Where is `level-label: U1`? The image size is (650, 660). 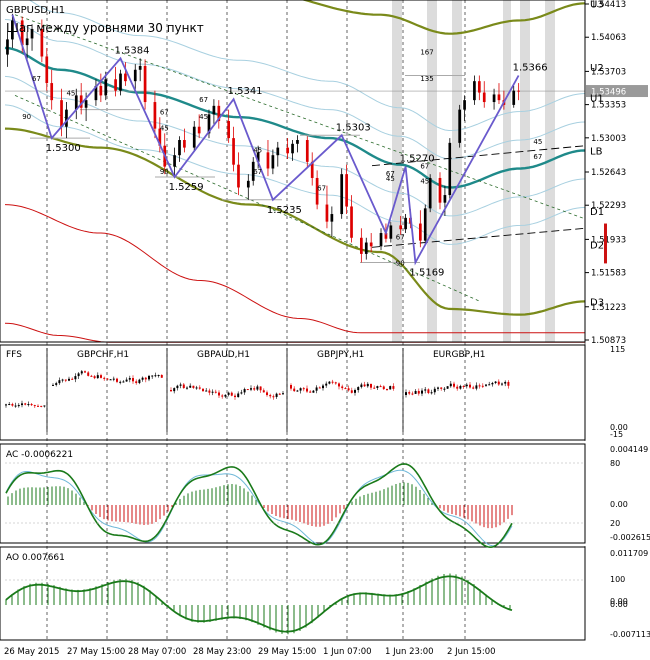
level-label: U1 is located at coordinates (597, 98).